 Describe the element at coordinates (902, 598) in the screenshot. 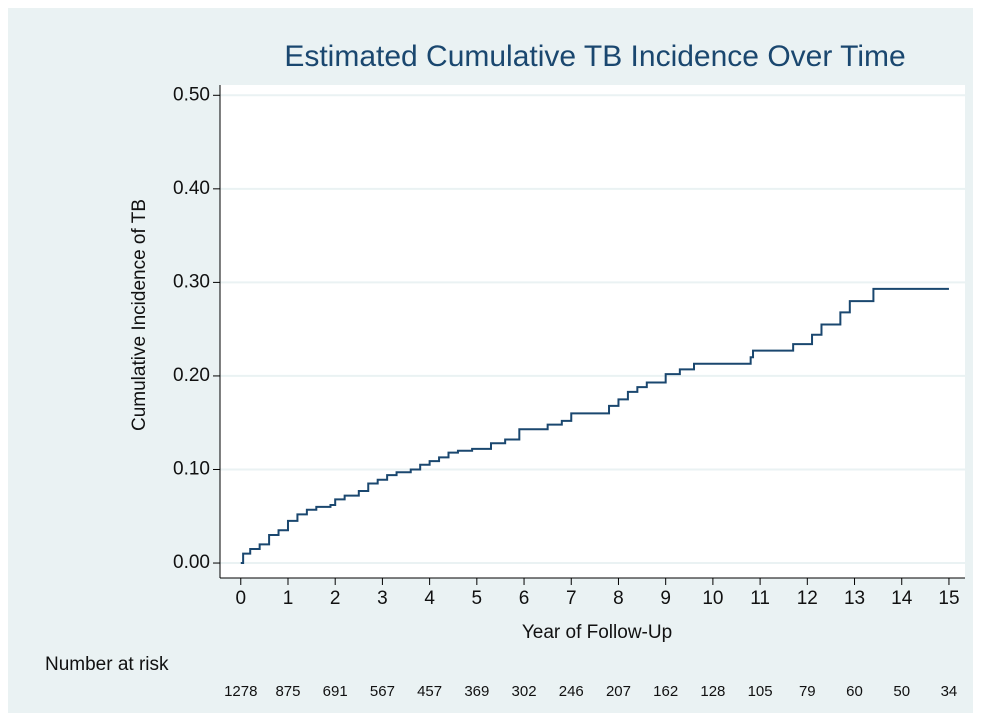

I see `x-tick-label: 14` at that location.